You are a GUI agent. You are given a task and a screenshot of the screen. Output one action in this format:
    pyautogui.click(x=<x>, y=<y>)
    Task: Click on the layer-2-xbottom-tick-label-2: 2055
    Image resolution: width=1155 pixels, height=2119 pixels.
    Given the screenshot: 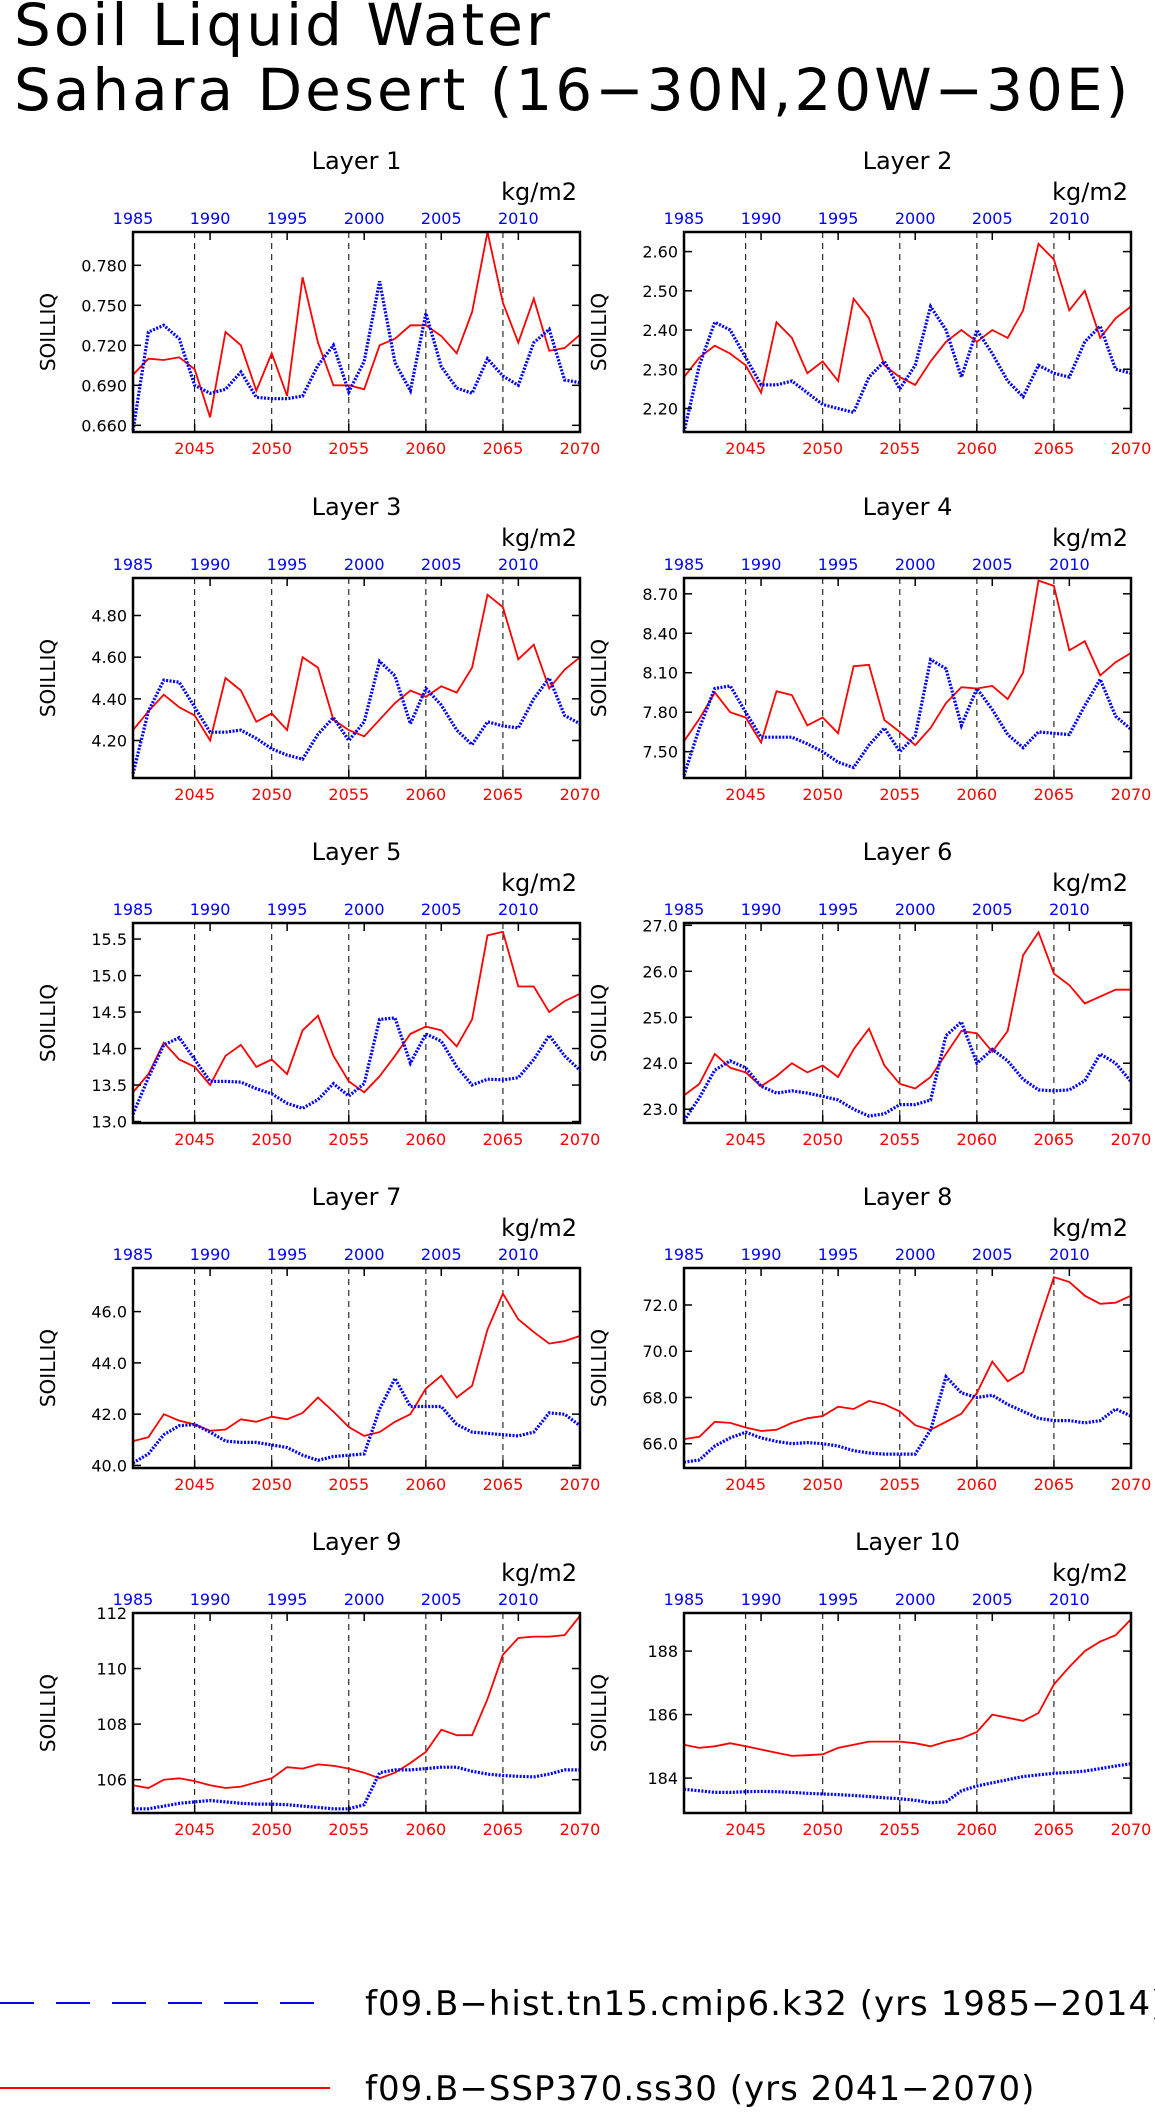 What is the action you would take?
    pyautogui.click(x=899, y=448)
    